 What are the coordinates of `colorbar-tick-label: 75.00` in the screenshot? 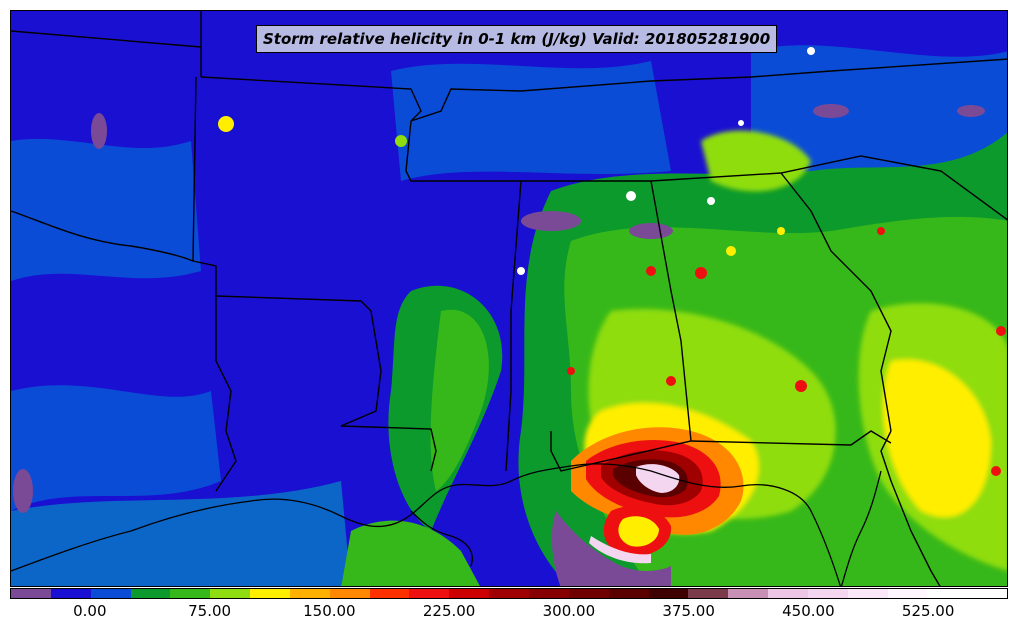 It's located at (210, 611).